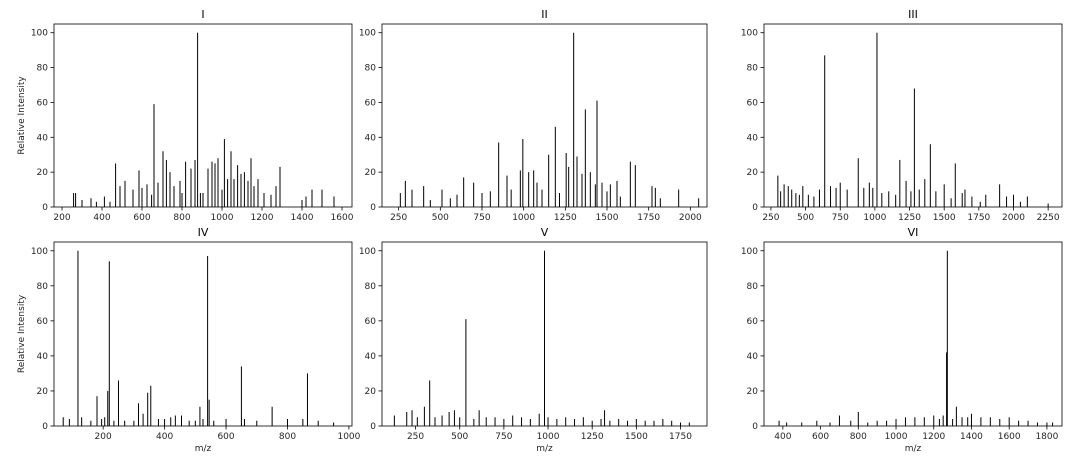  I want to click on panel-title: II, so click(544, 14).